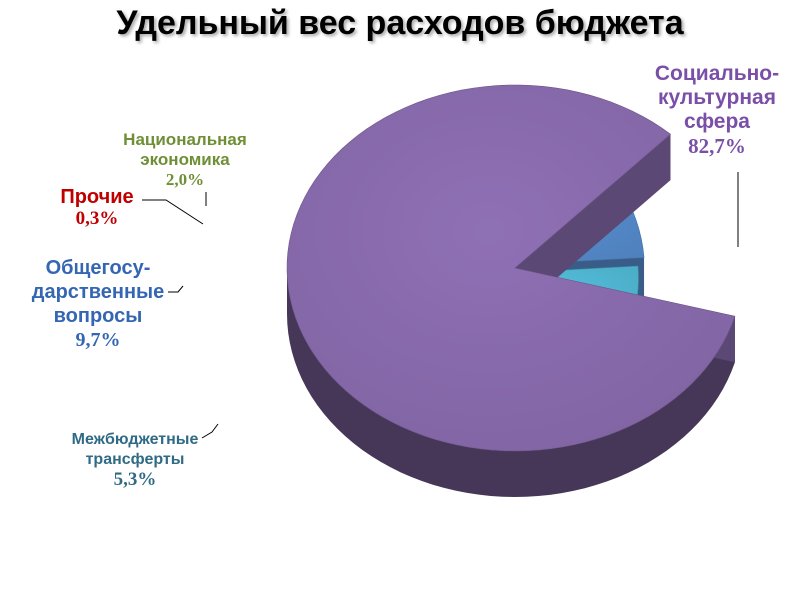  What do you see at coordinates (98, 268) in the screenshot?
I see `label-general-line1: Общегосу-` at bounding box center [98, 268].